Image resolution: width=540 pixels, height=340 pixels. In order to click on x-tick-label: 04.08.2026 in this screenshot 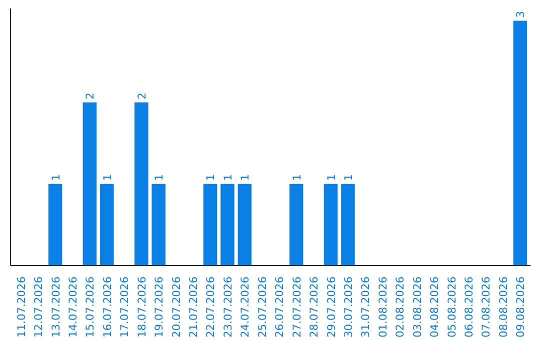, I will do `click(435, 307)`.